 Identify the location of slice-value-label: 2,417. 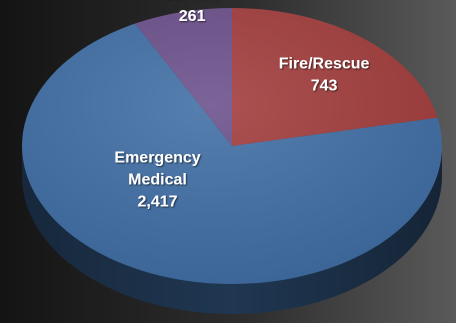
(158, 202).